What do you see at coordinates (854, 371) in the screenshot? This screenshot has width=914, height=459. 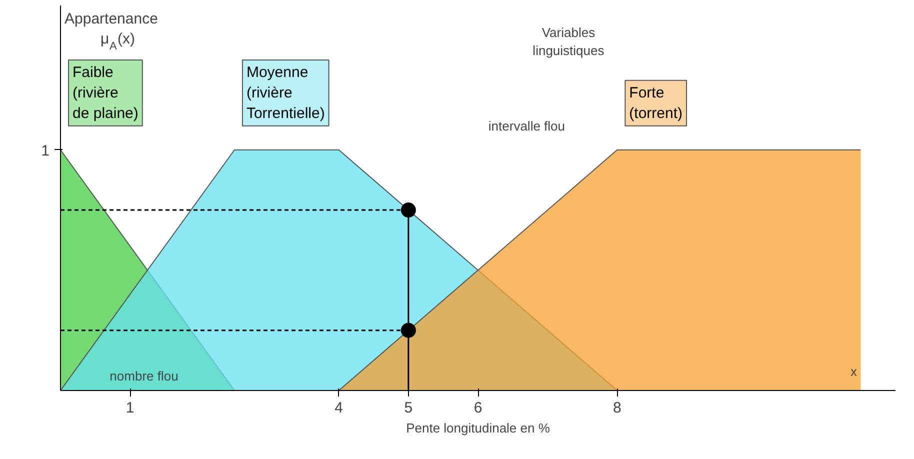 I see `annotation: x` at bounding box center [854, 371].